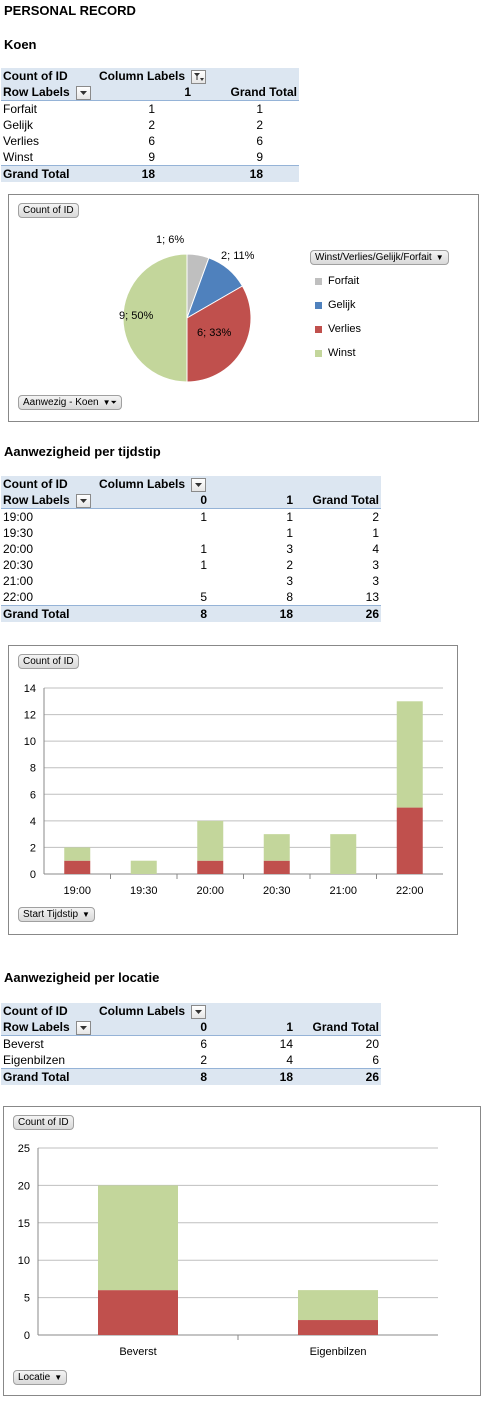  What do you see at coordinates (151, 157) in the screenshot?
I see `cell-value: 9` at bounding box center [151, 157].